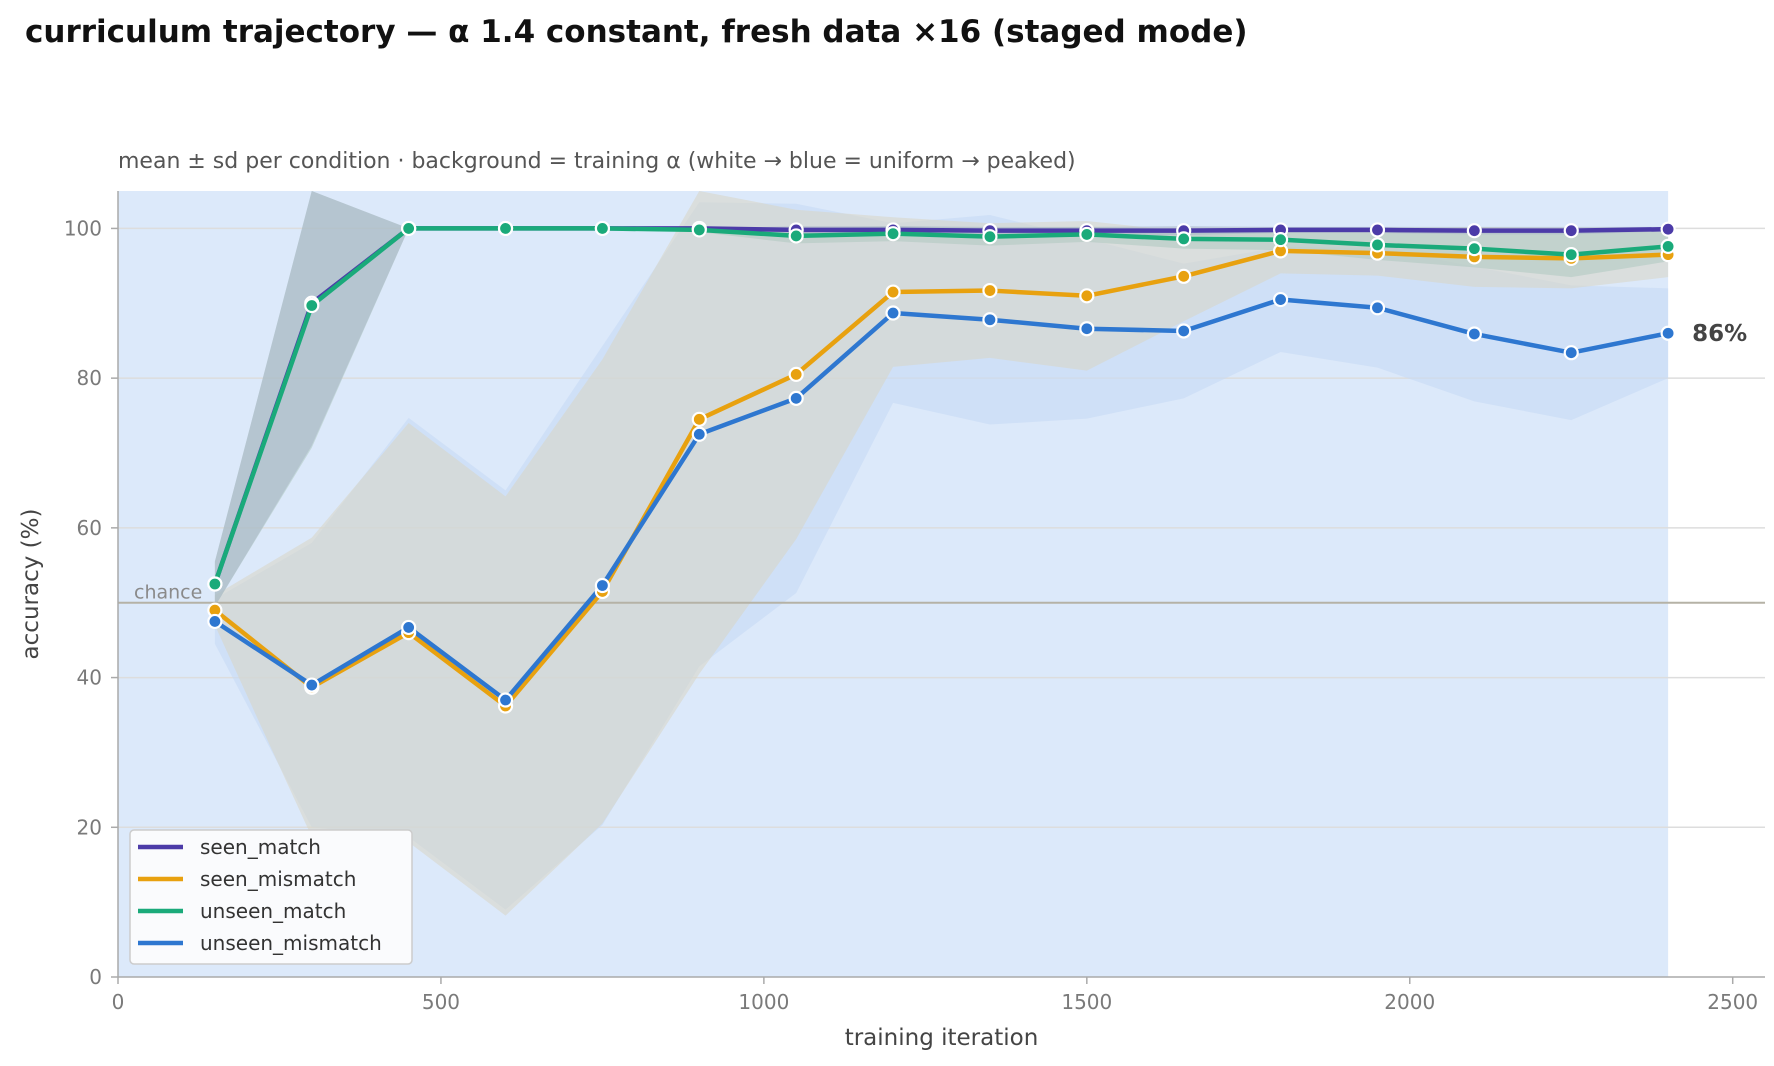 This screenshot has height=1066, width=1774. I want to click on legend-label-seen_match: seen_match, so click(260, 847).